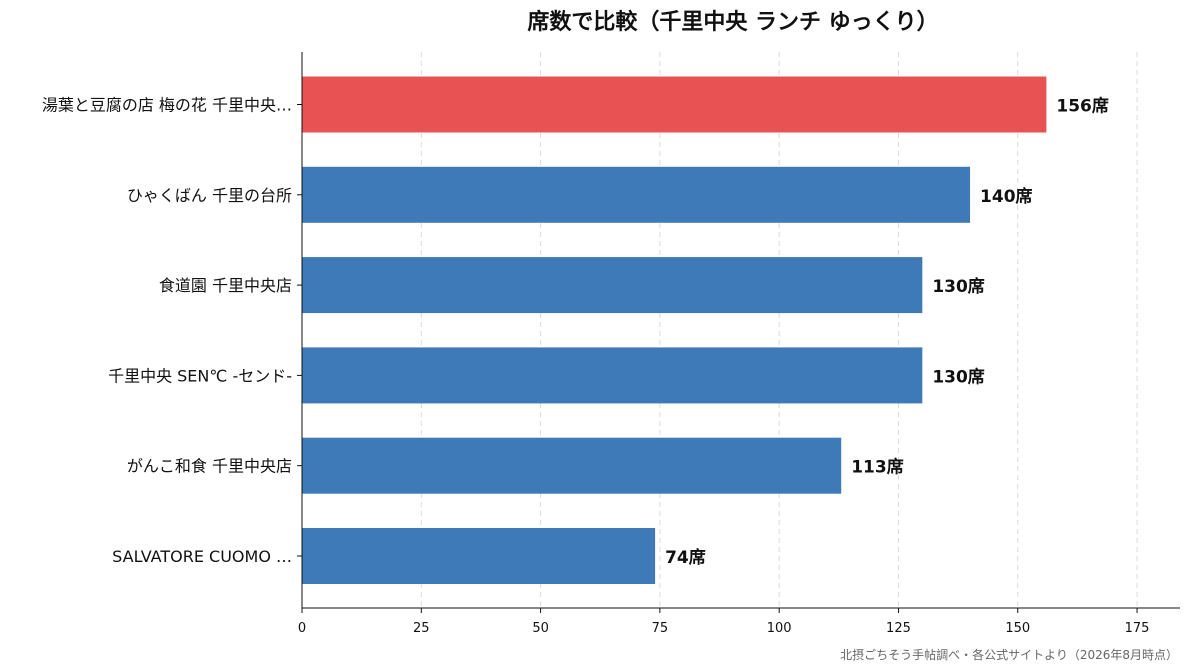 The height and width of the screenshot is (672, 1193). Describe the element at coordinates (1137, 628) in the screenshot. I see `x-tick-label: 175` at that location.